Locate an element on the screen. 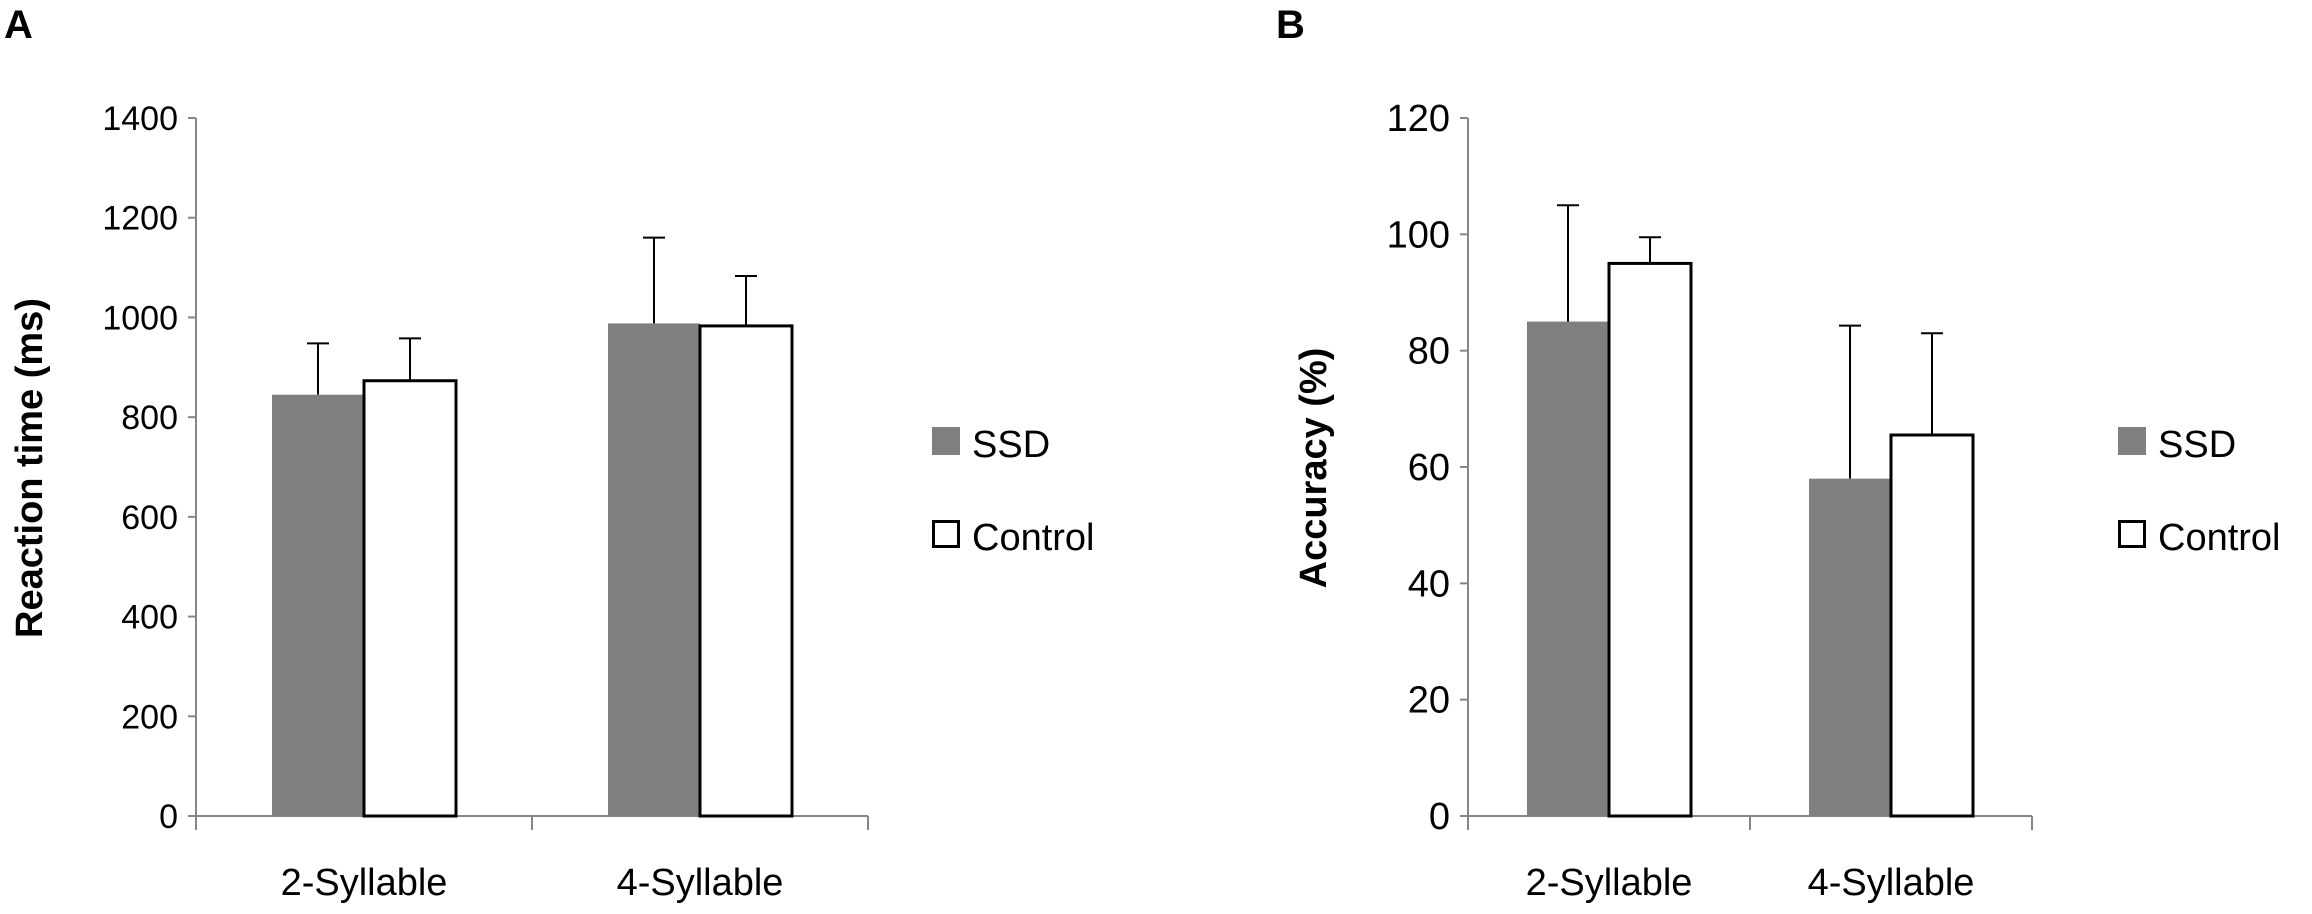 This screenshot has height=914, width=2312. panel-b-categories: 2-Syllable 4-Syllable is located at coordinates (1750, 883).